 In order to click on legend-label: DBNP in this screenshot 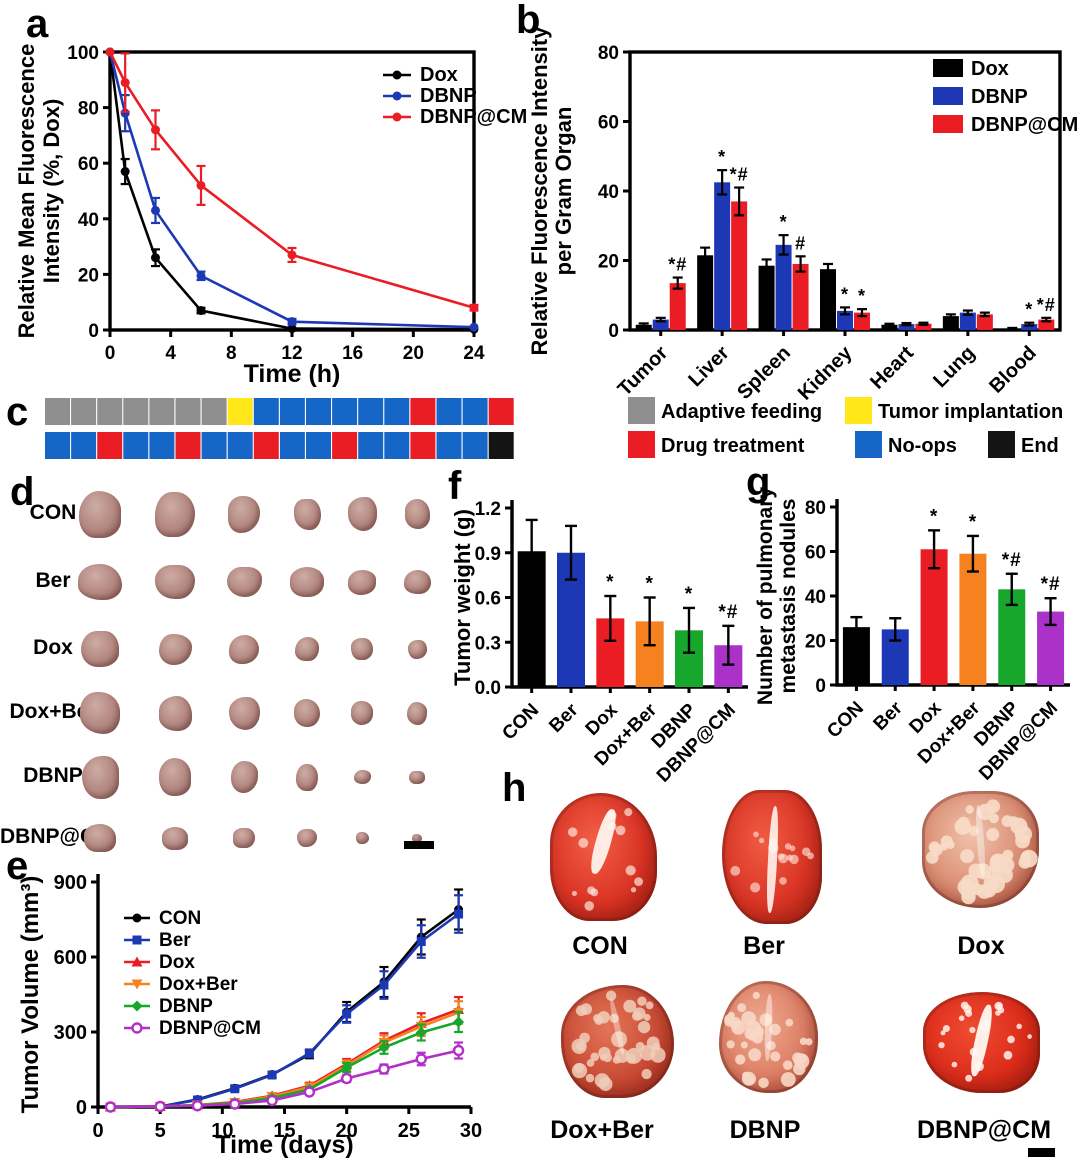, I will do `click(999, 97)`.